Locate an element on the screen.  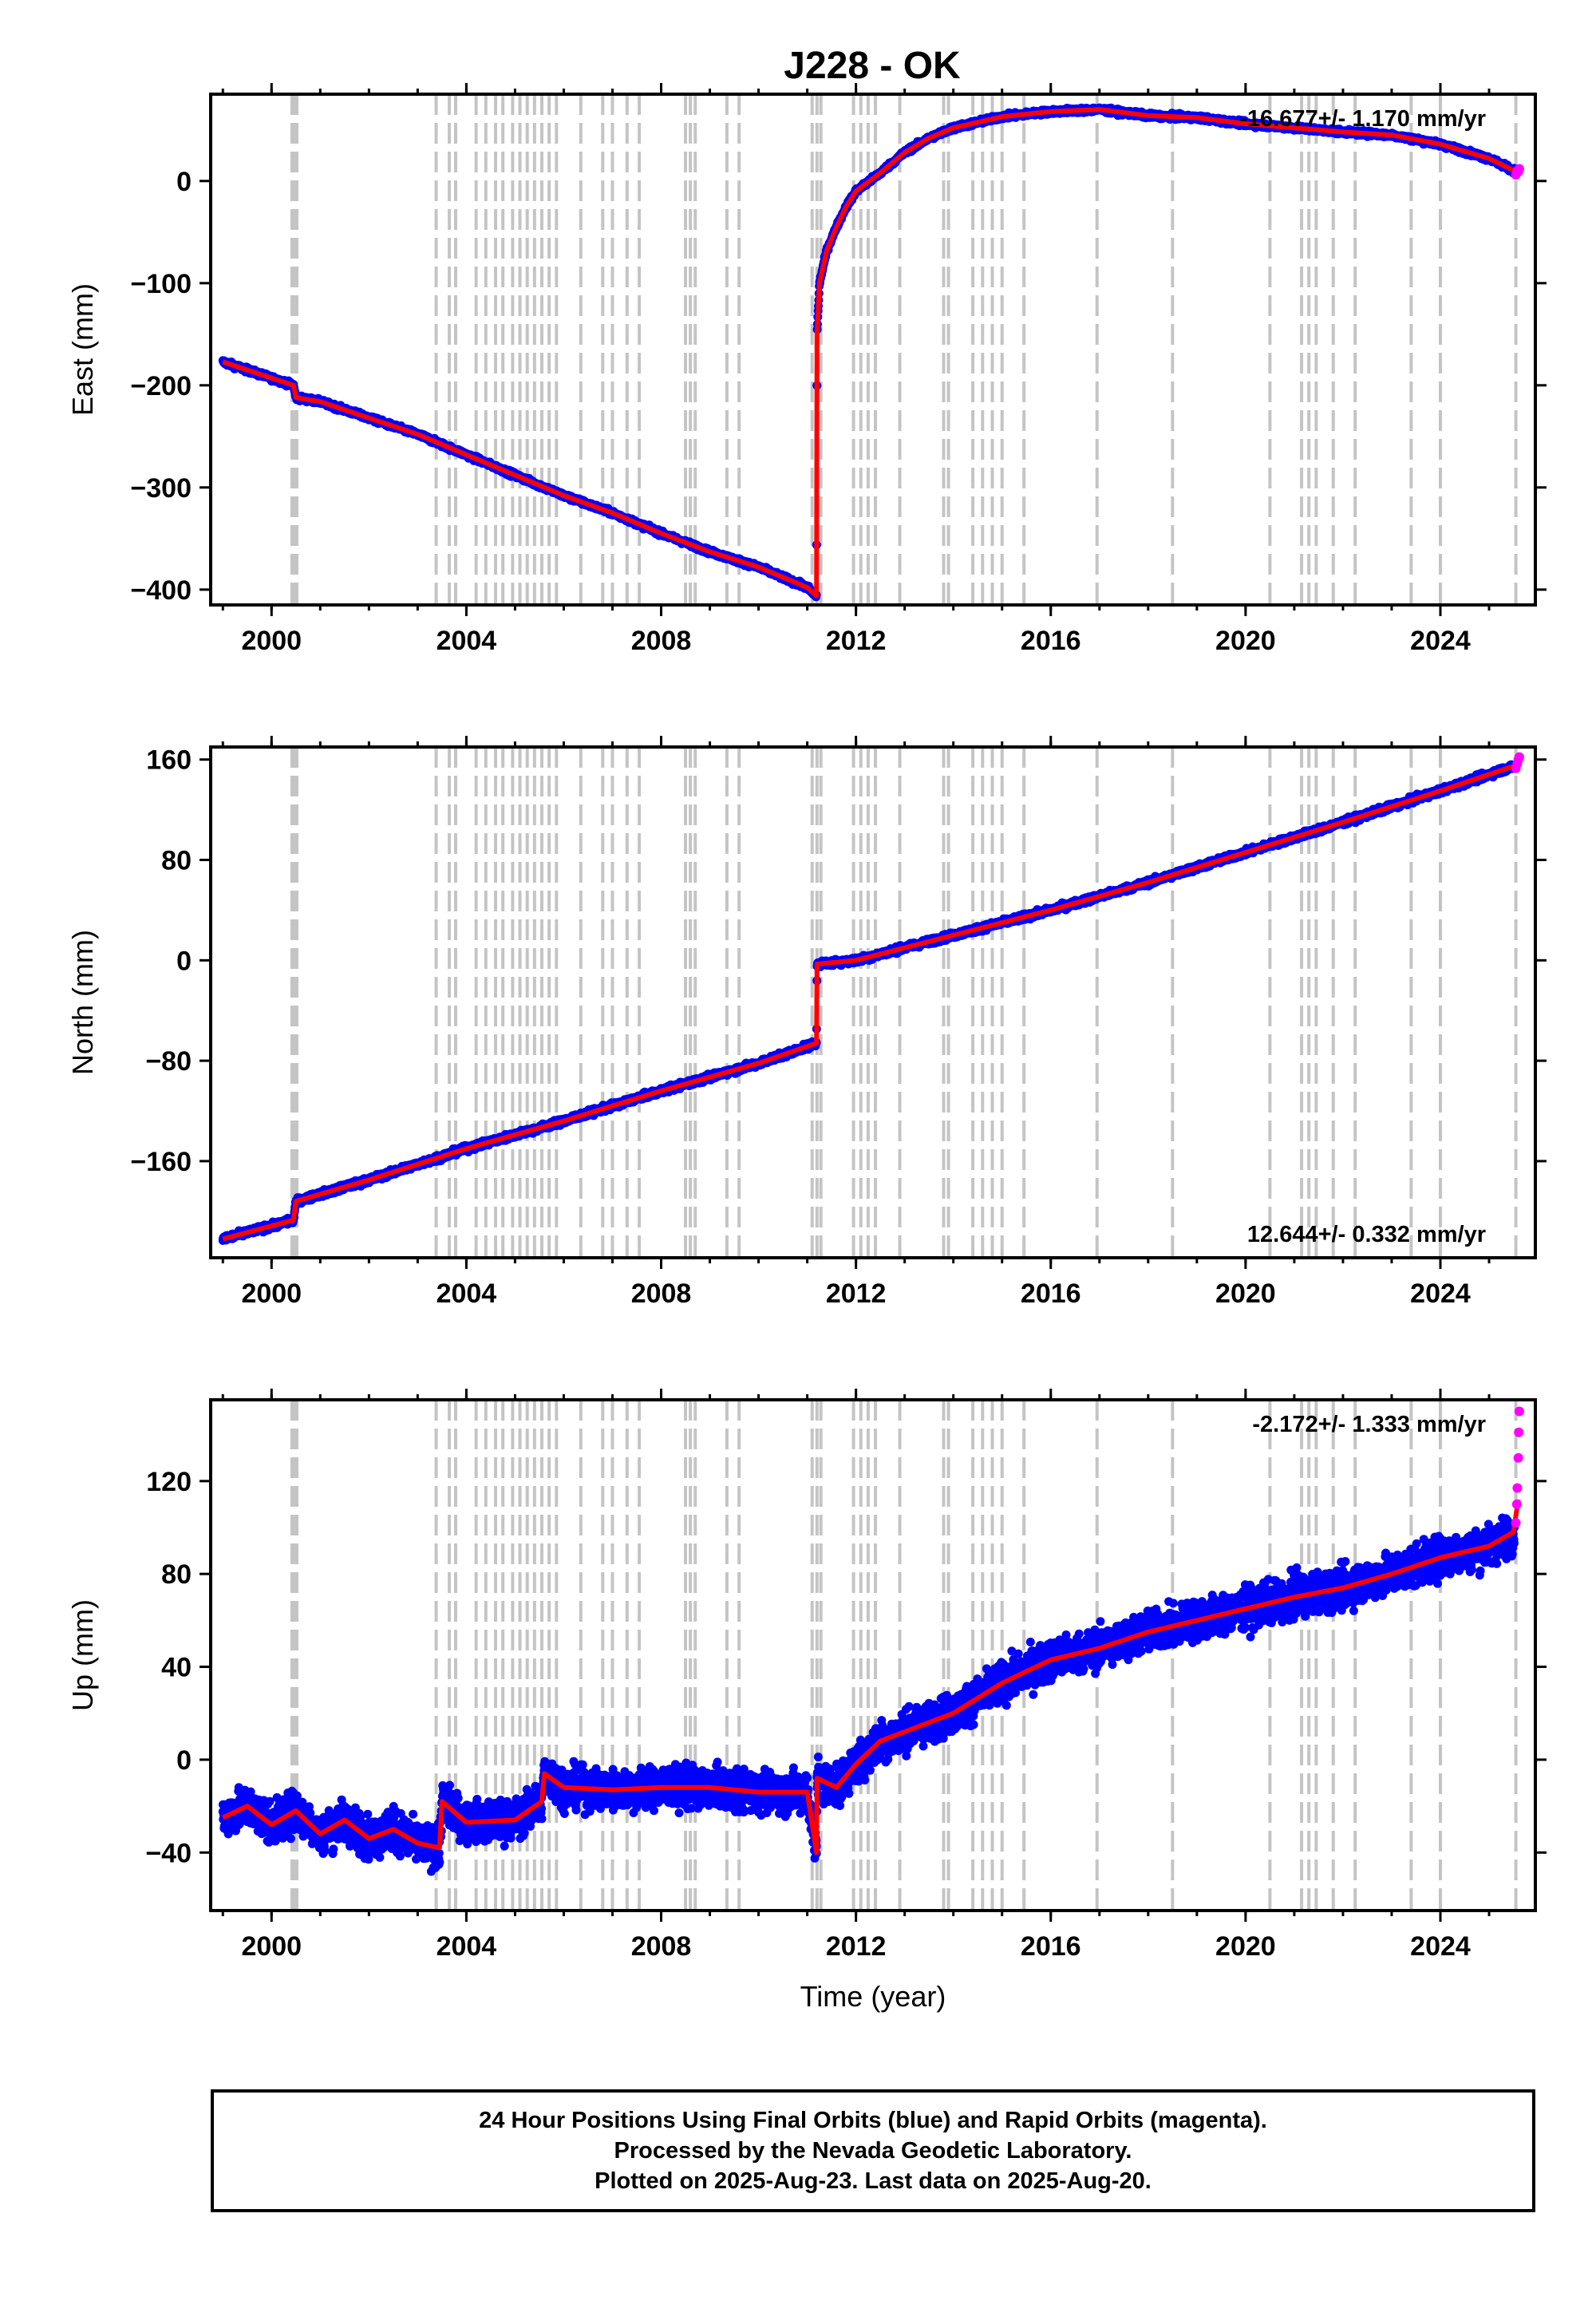
y-tick-label: −300 is located at coordinates (161, 488).